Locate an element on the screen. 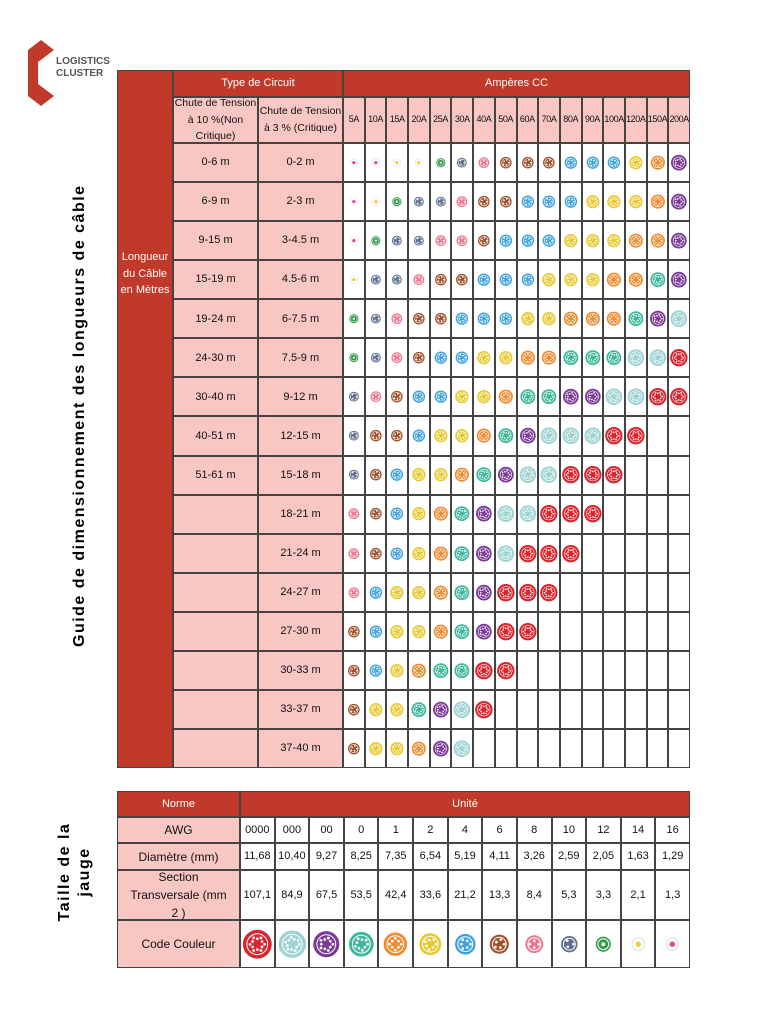  row-label: 12-15 m is located at coordinates (300, 436).